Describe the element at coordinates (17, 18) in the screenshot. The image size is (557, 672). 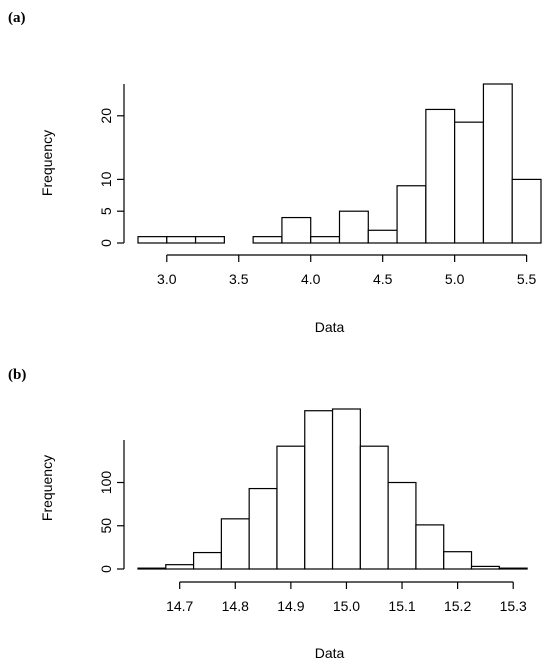
I see `panel-a-label: (a)` at that location.